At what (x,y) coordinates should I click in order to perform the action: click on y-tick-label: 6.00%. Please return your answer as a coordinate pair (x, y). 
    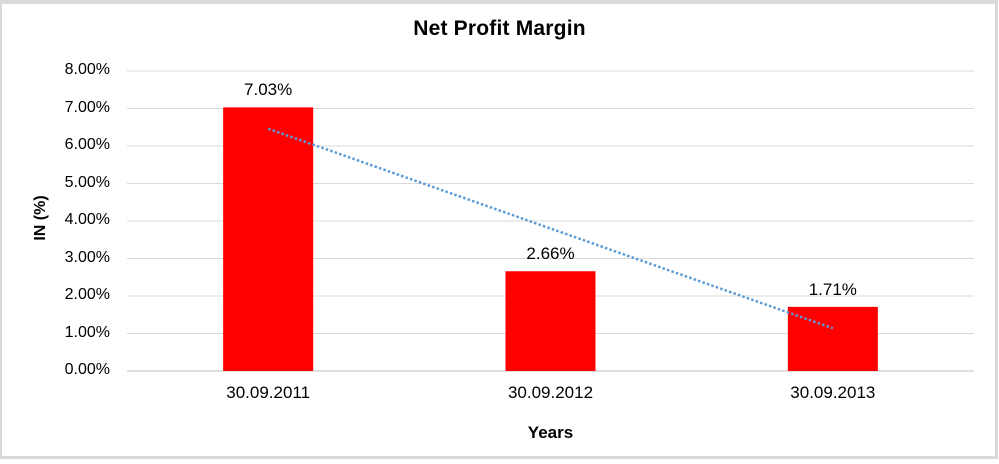
    Looking at the image, I should click on (87, 144).